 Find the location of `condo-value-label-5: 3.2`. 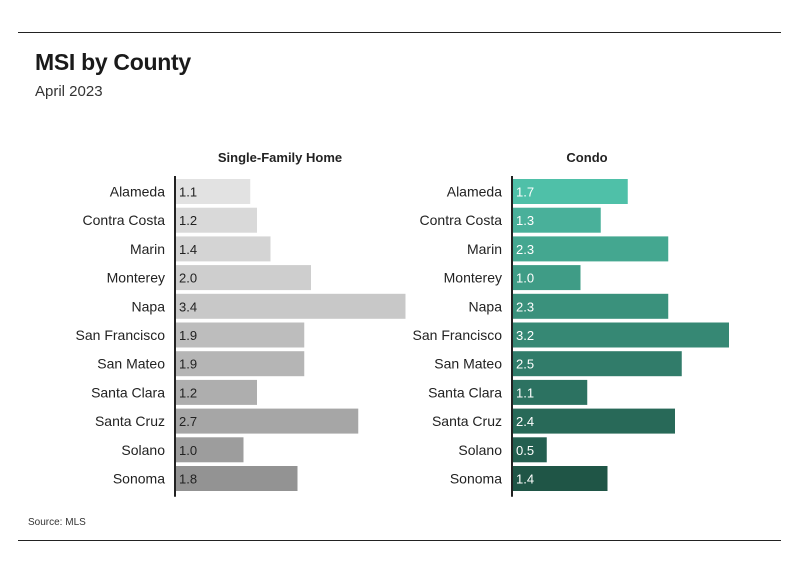

condo-value-label-5: 3.2 is located at coordinates (525, 335).